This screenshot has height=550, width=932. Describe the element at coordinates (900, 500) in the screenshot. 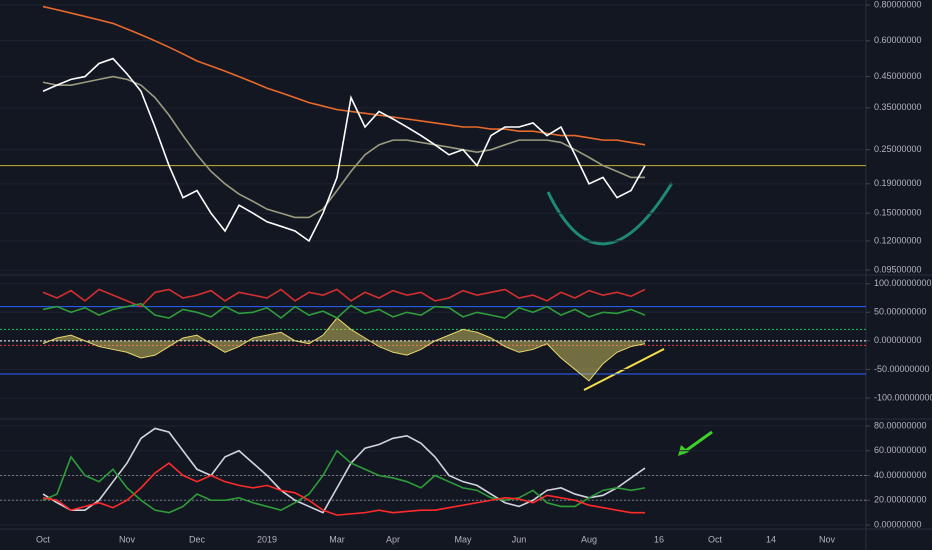

I see `y-tick-label: 20.00000000` at that location.